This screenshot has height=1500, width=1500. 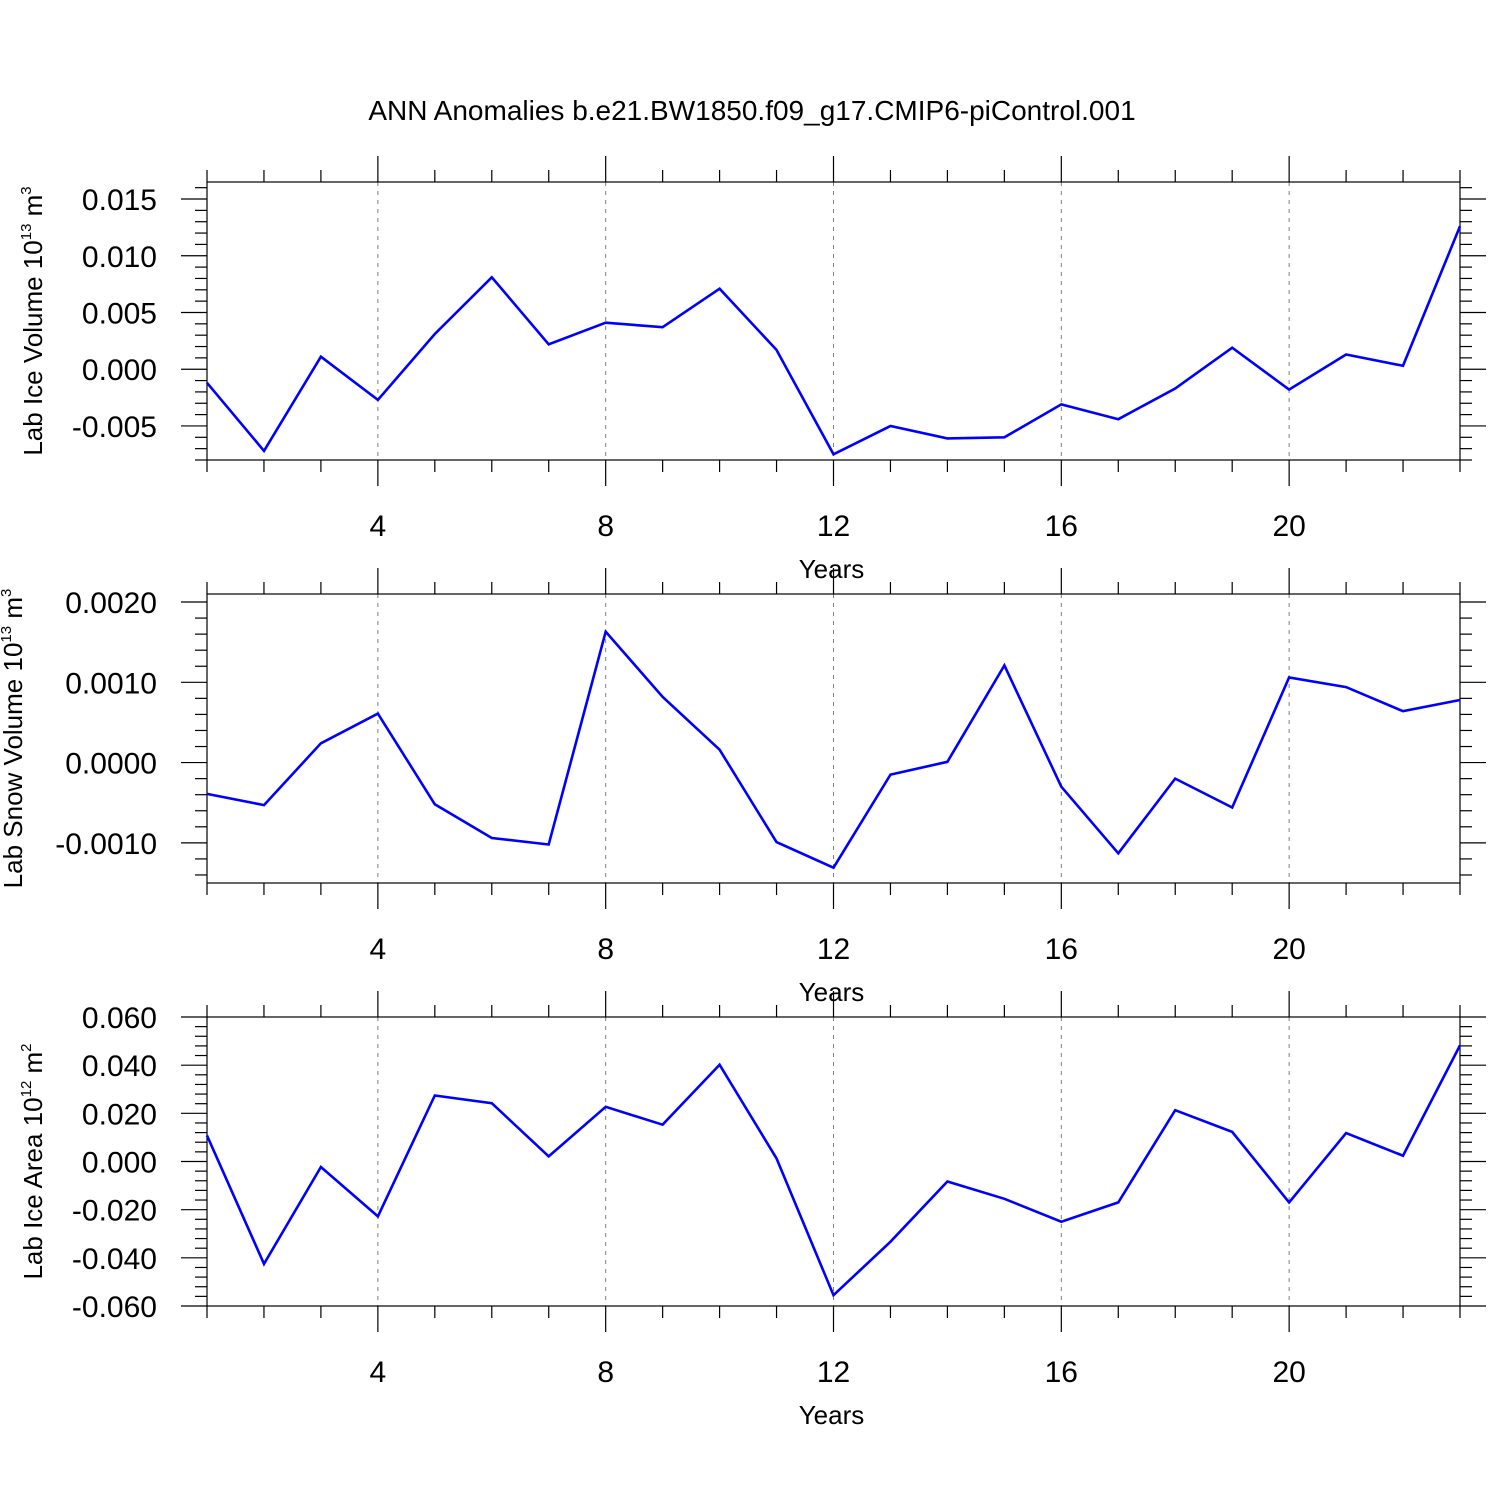 What do you see at coordinates (111, 683) in the screenshot?
I see `y-tick-label: 0.0010` at bounding box center [111, 683].